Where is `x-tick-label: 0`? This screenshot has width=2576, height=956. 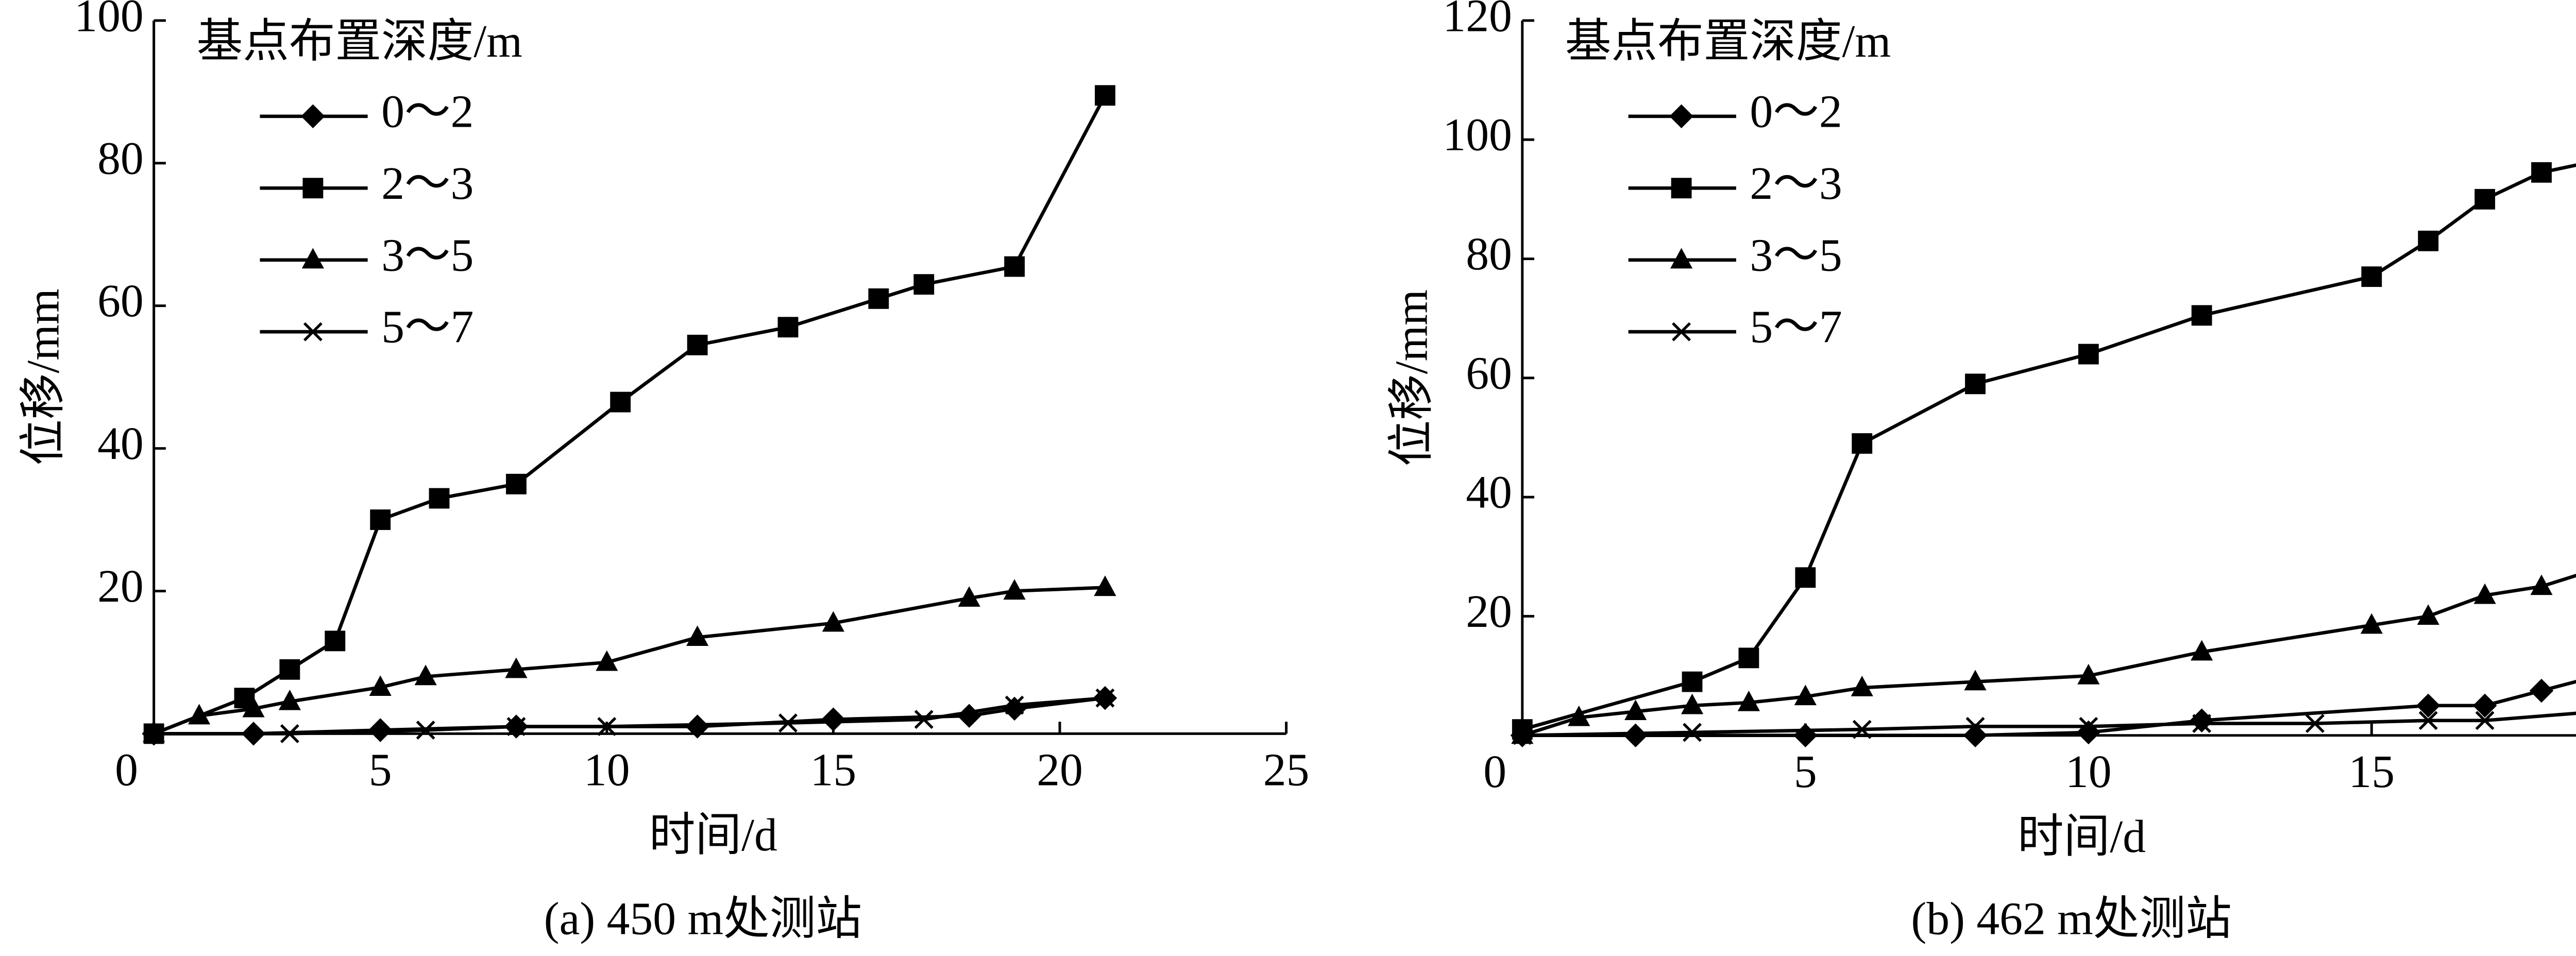
x-tick-label: 0 is located at coordinates (1494, 771).